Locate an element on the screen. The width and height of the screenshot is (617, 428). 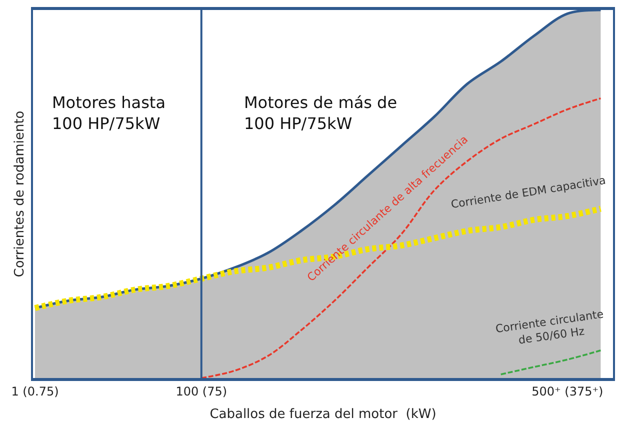
y-axis-title: Corrientes de rodamiento is located at coordinates (20, 194).